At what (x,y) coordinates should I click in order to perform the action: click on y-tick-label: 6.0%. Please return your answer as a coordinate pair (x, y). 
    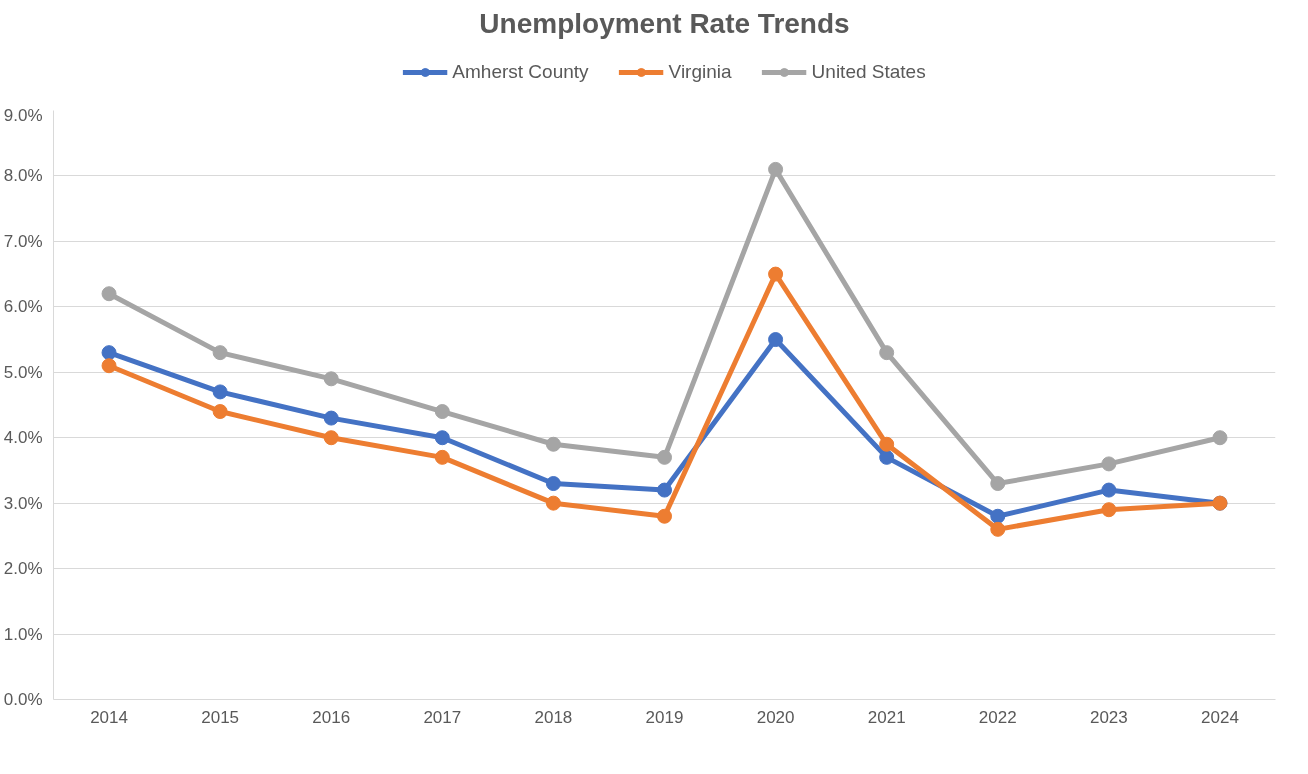
    Looking at the image, I should click on (23, 307).